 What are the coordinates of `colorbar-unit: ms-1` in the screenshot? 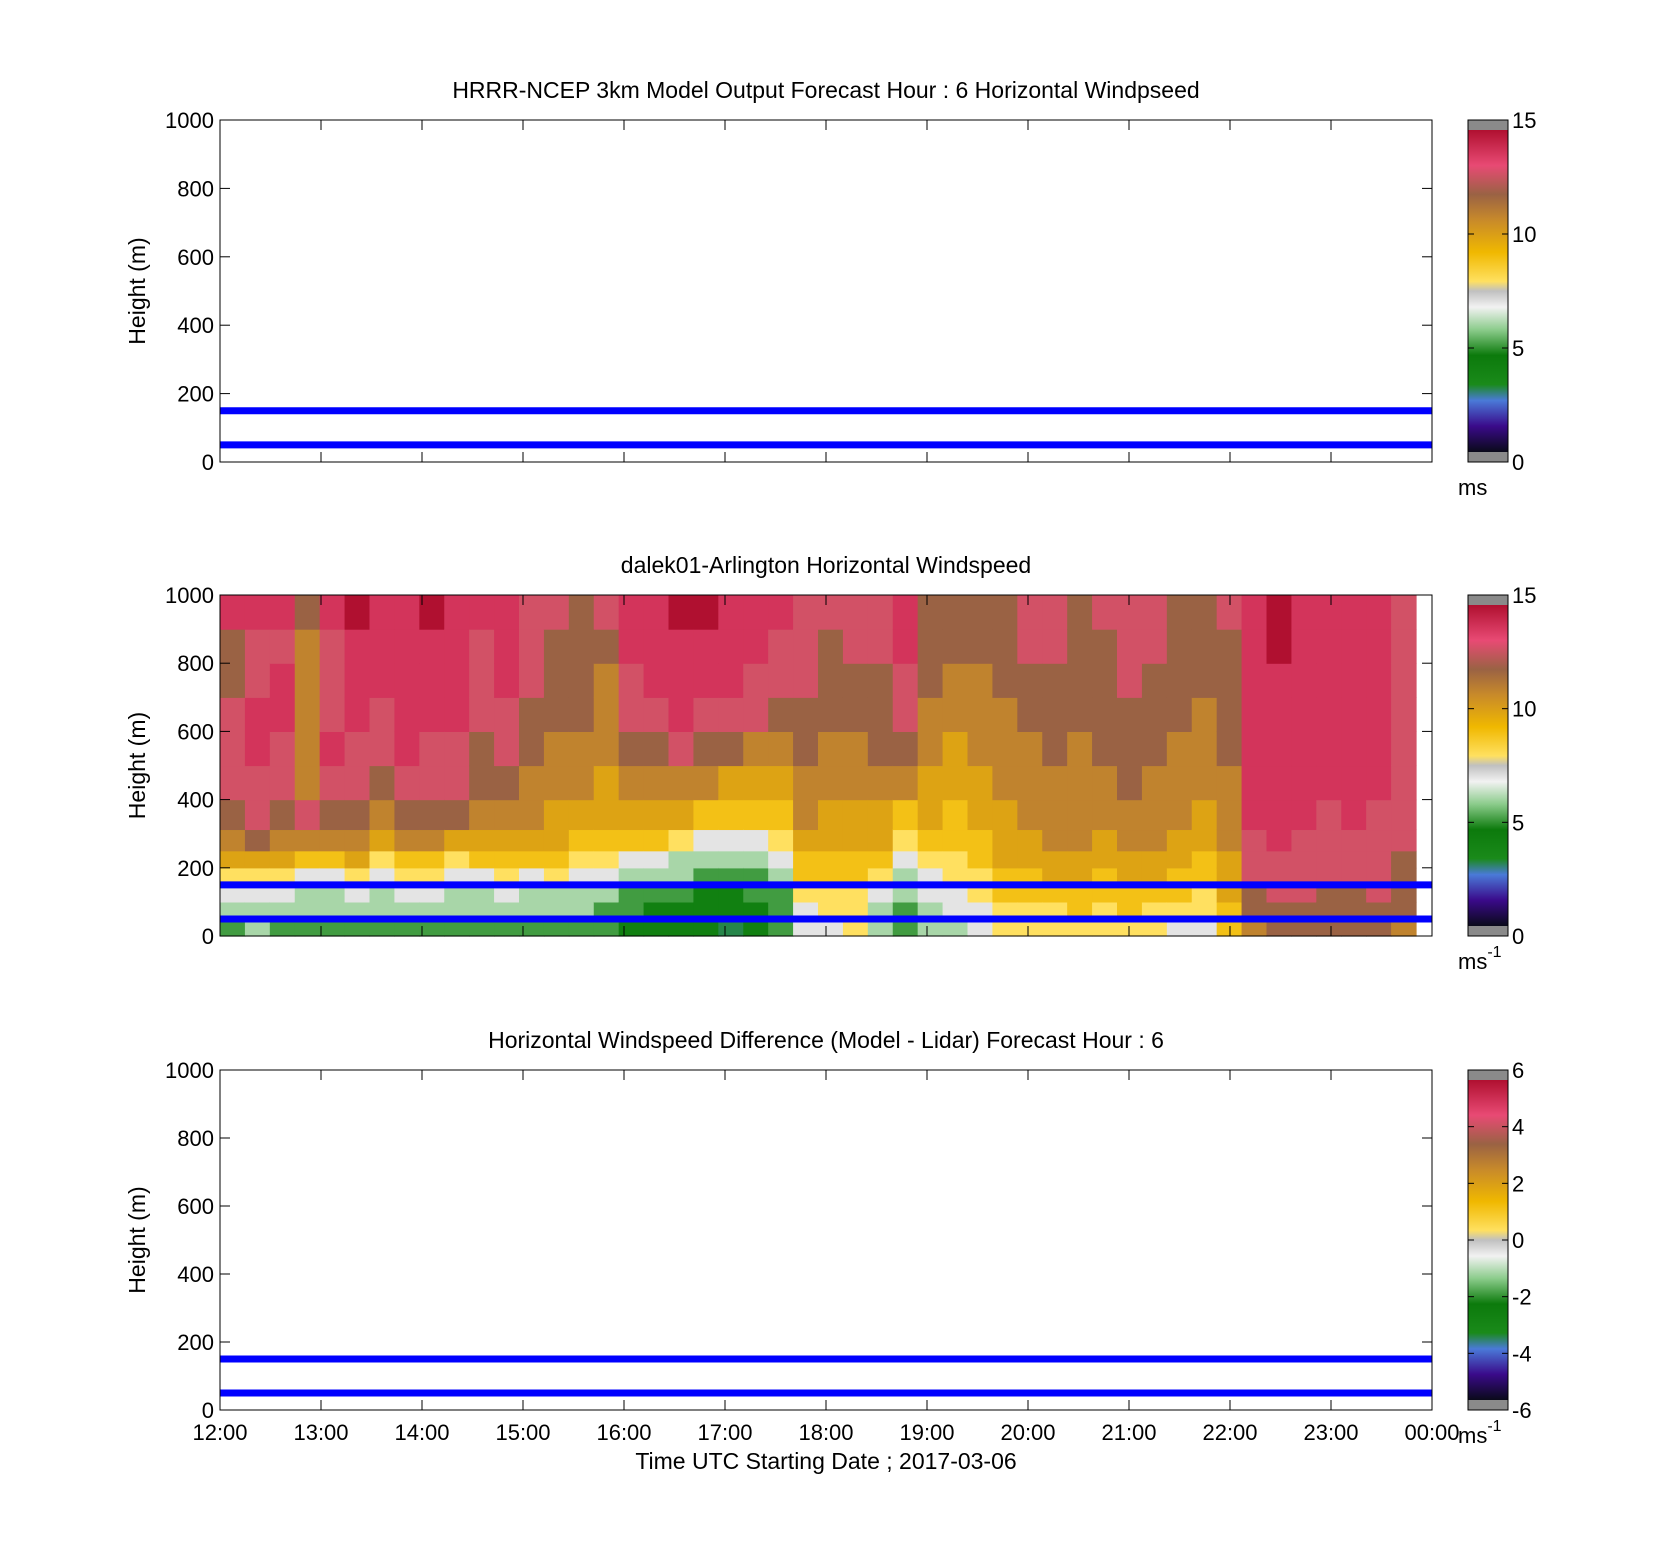 It's located at (1480, 959).